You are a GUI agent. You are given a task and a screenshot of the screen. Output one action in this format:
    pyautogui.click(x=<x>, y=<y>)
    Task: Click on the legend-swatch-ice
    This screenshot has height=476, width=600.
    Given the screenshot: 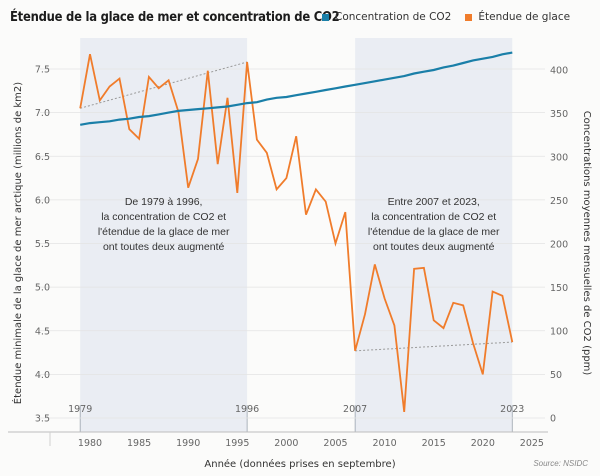 What is the action you would take?
    pyautogui.click(x=469, y=17)
    